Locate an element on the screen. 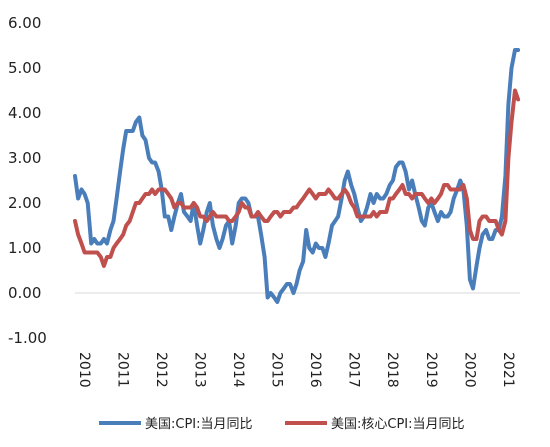  x-tick-label: 2021 is located at coordinates (508, 370).